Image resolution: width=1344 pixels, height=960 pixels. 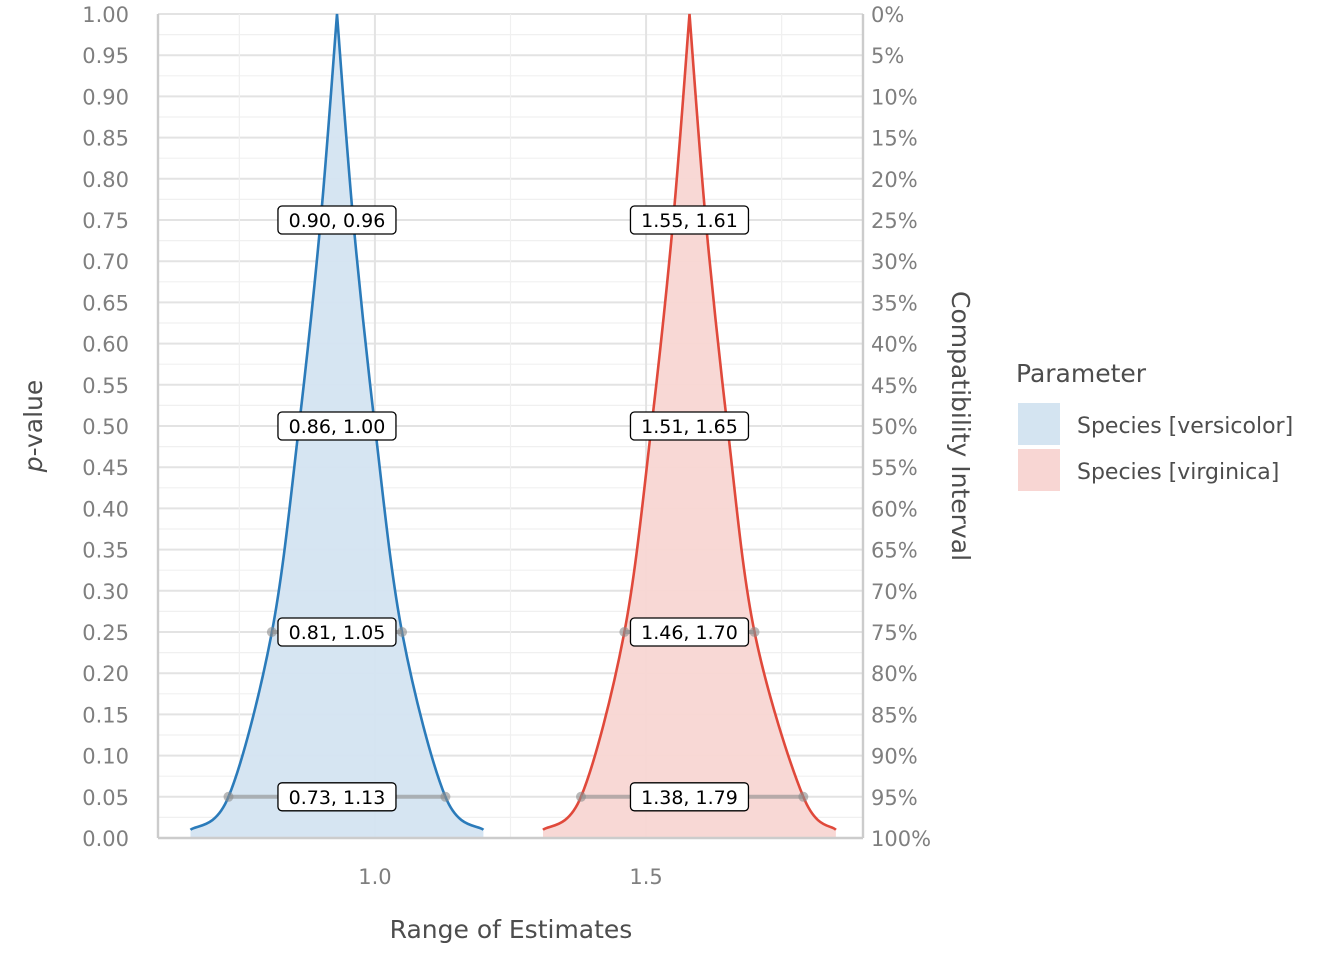 What do you see at coordinates (645, 877) in the screenshot?
I see `x-tick-label: 1.5` at bounding box center [645, 877].